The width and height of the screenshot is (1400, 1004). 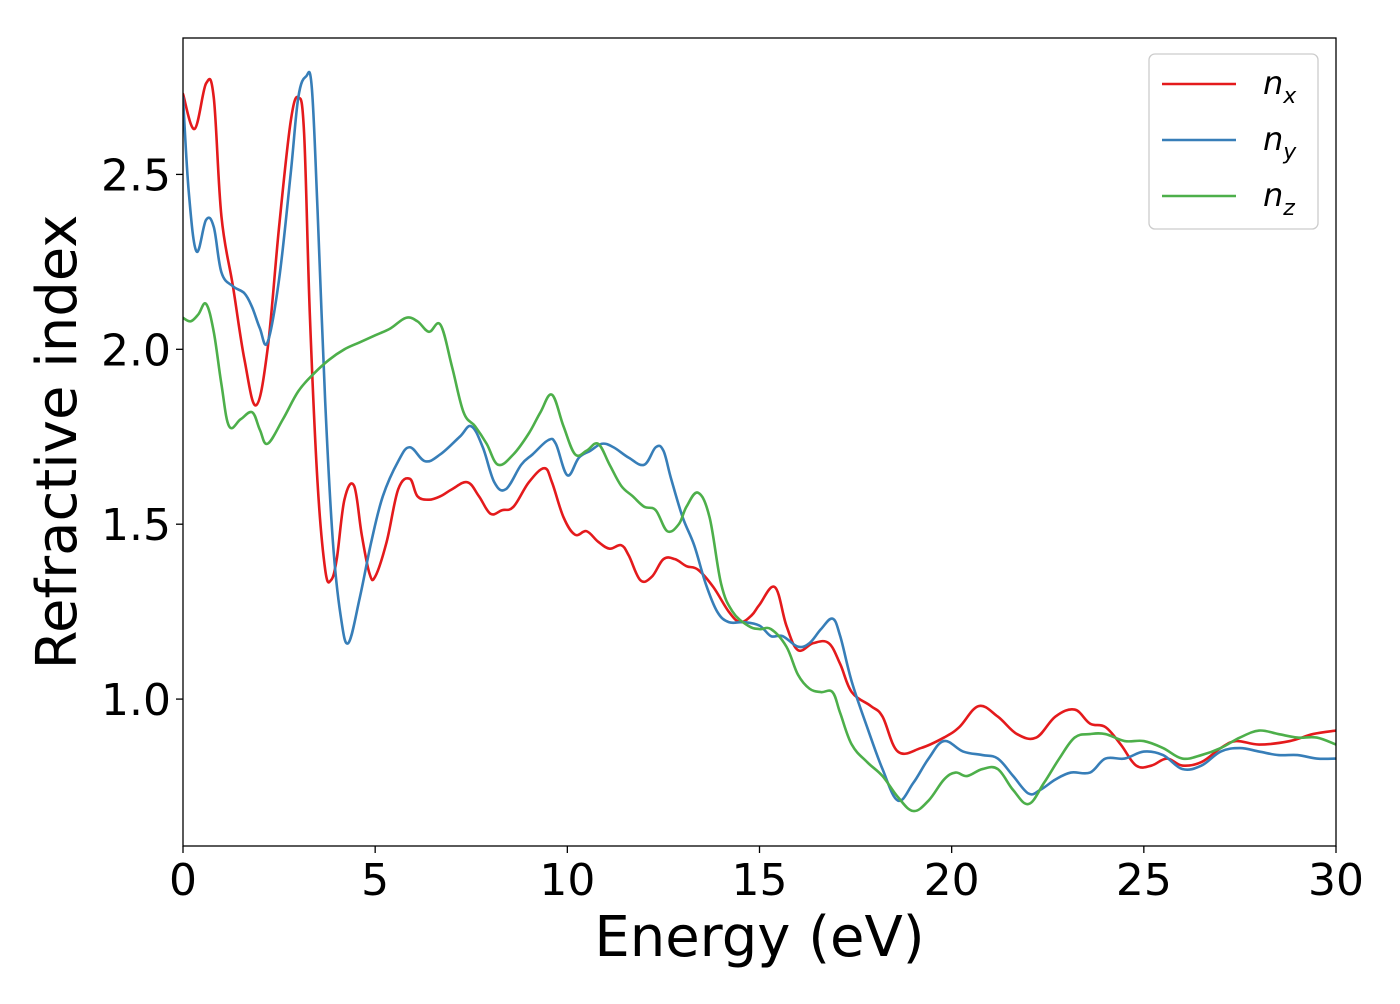 I want to click on legend-box, so click(x=1233, y=141).